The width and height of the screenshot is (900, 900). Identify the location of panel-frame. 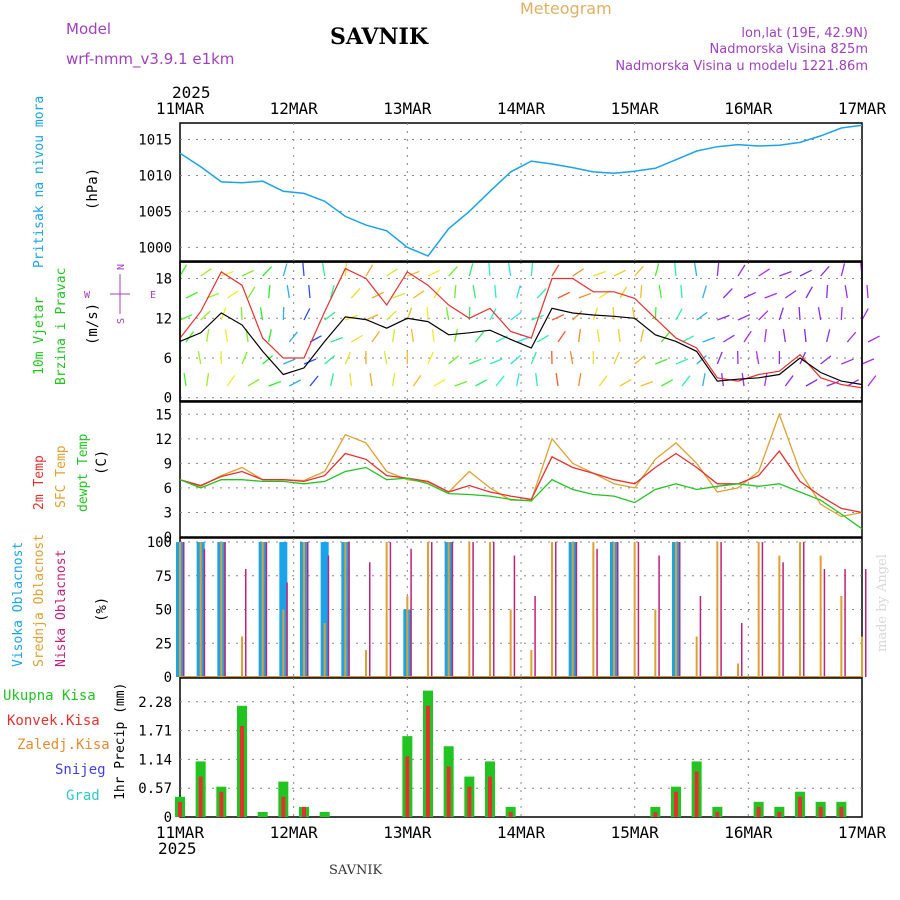
(521, 331).